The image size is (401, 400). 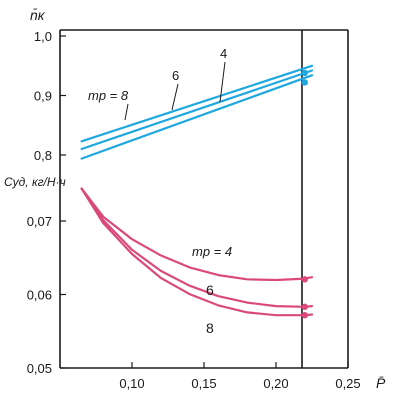 What do you see at coordinates (347, 383) in the screenshot?
I see `x-tick-label: 0,25` at bounding box center [347, 383].